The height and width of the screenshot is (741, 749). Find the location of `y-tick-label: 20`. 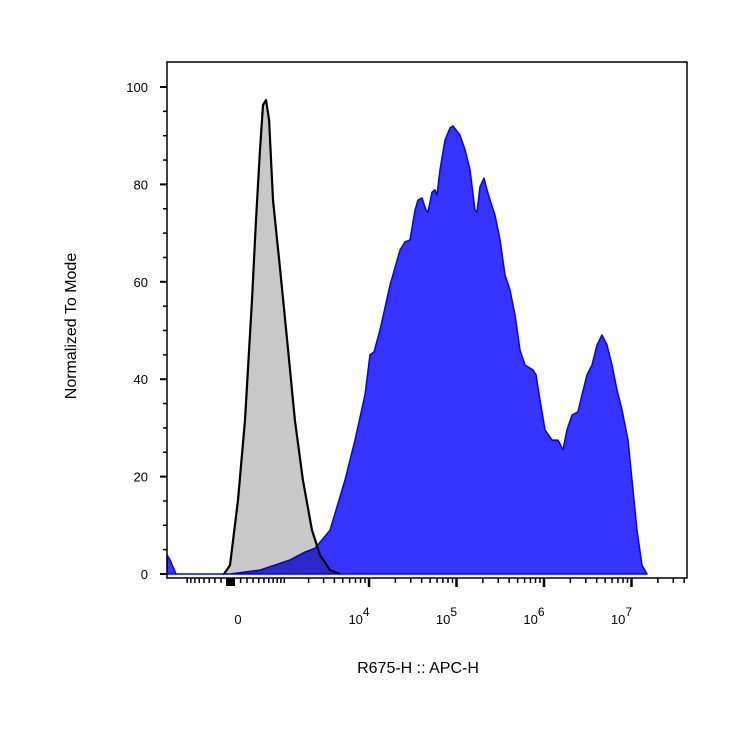

y-tick-label: 20 is located at coordinates (141, 477).